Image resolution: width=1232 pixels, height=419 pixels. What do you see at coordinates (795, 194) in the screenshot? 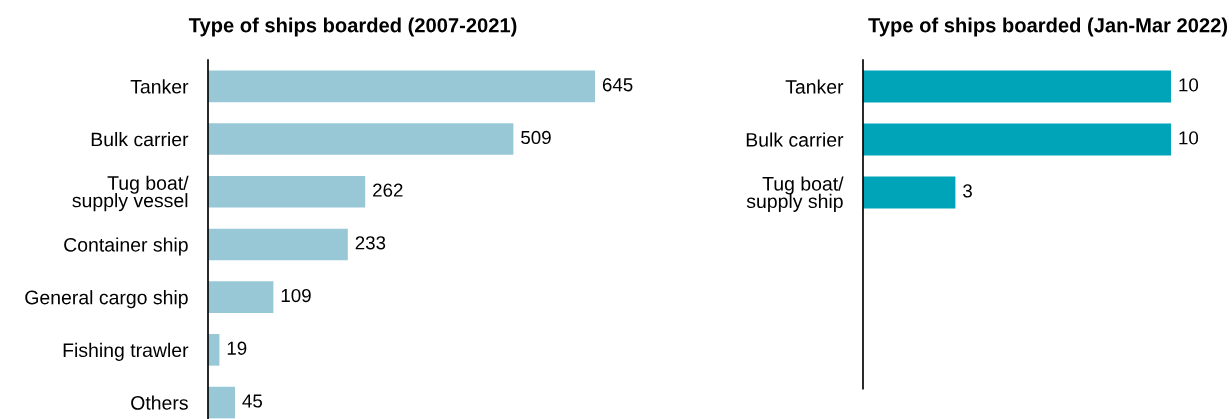
I see `y-tick-label: Tug boat/ supply ship` at bounding box center [795, 194].